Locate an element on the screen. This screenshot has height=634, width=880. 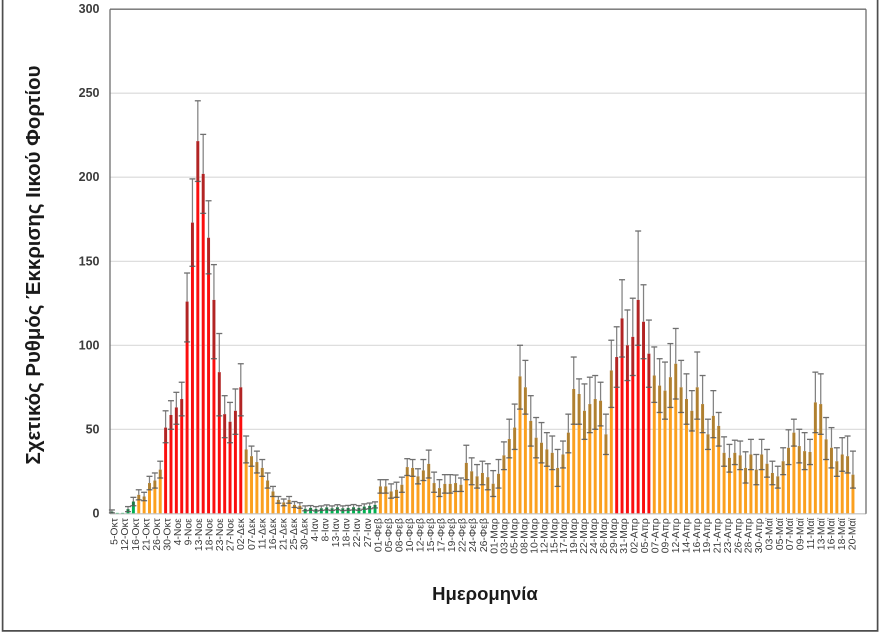
svg-text: 50 is located at coordinates (93, 429).